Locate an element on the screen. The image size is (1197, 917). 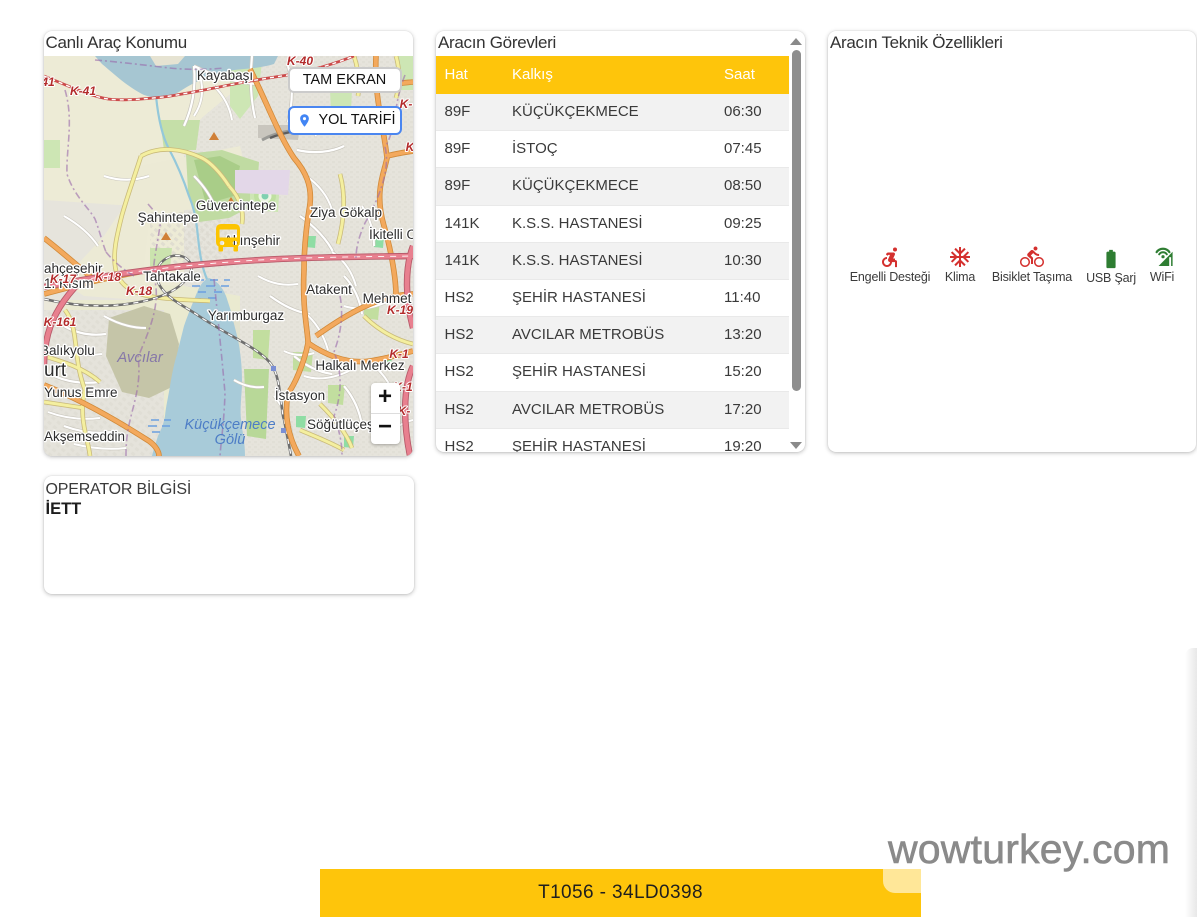
svg-text: ahçeşehir is located at coordinates (73, 268).